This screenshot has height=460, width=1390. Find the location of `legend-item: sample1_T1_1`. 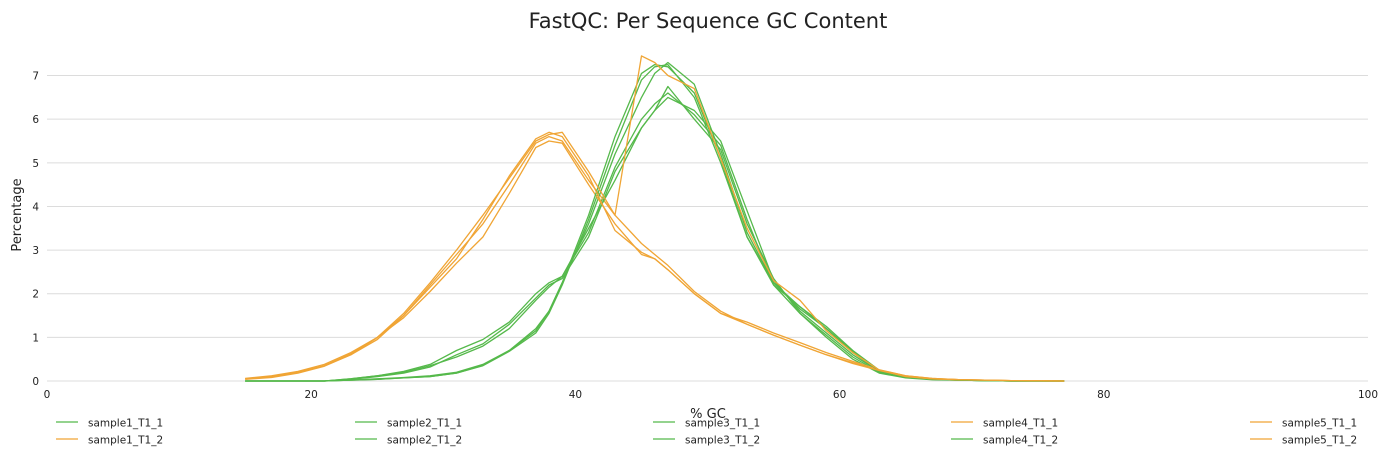

legend-item: sample1_T1_1 is located at coordinates (109, 424).